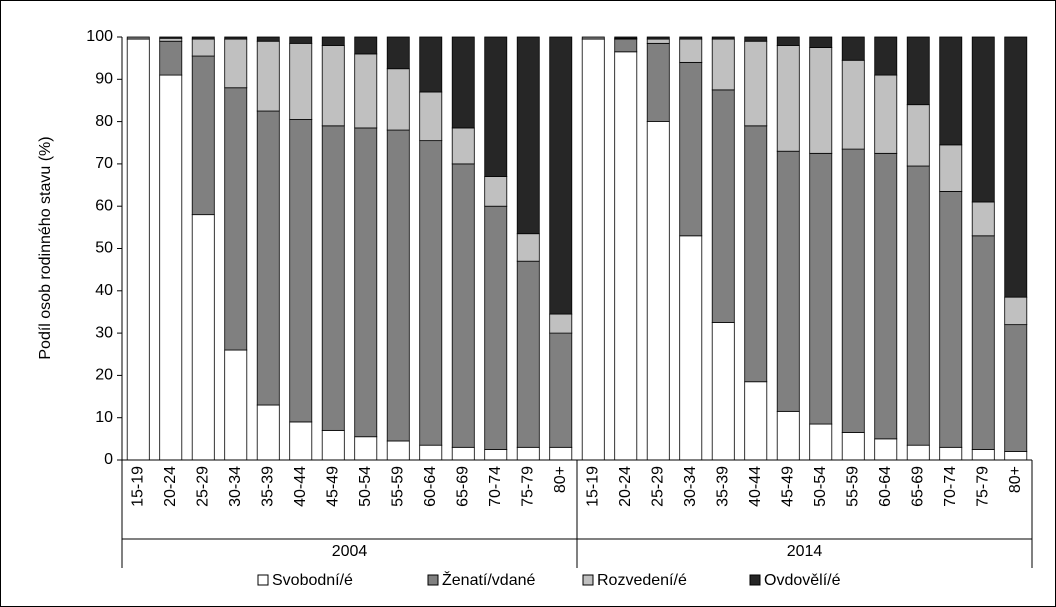  Describe the element at coordinates (104, 290) in the screenshot. I see `y-tick-label: 40` at that location.